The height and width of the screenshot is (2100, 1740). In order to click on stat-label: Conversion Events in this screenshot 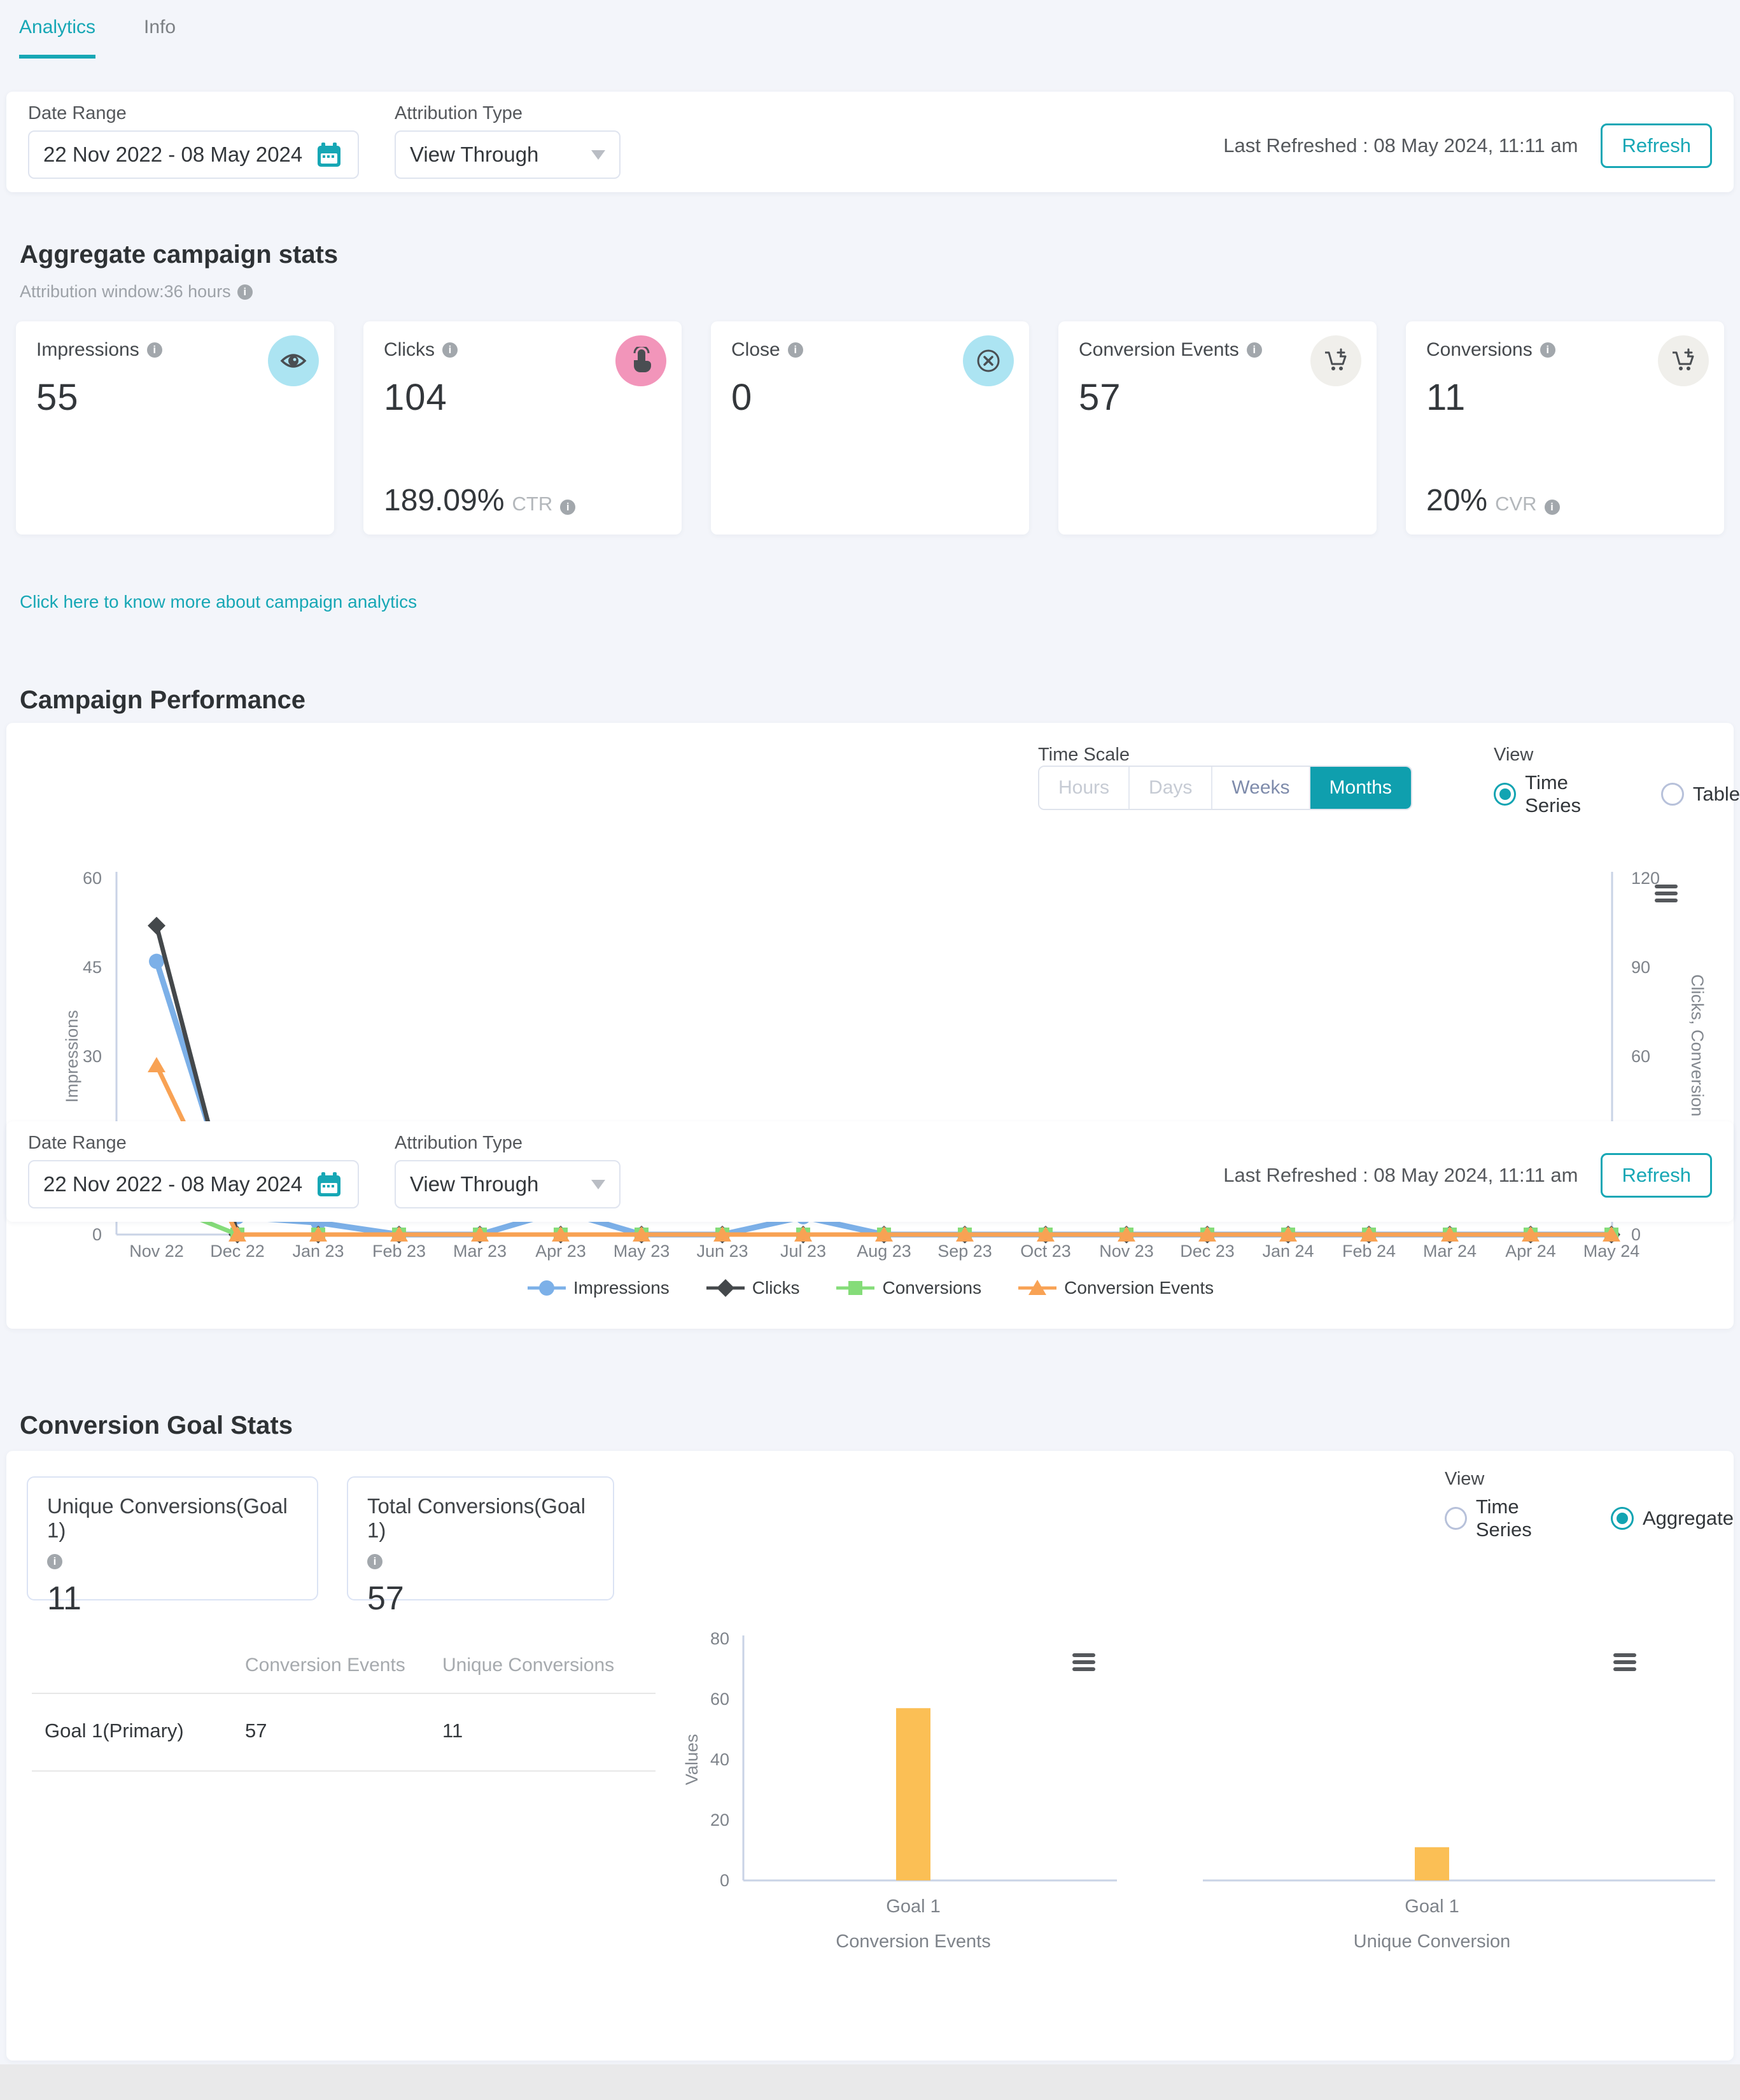, I will do `click(1159, 349)`.